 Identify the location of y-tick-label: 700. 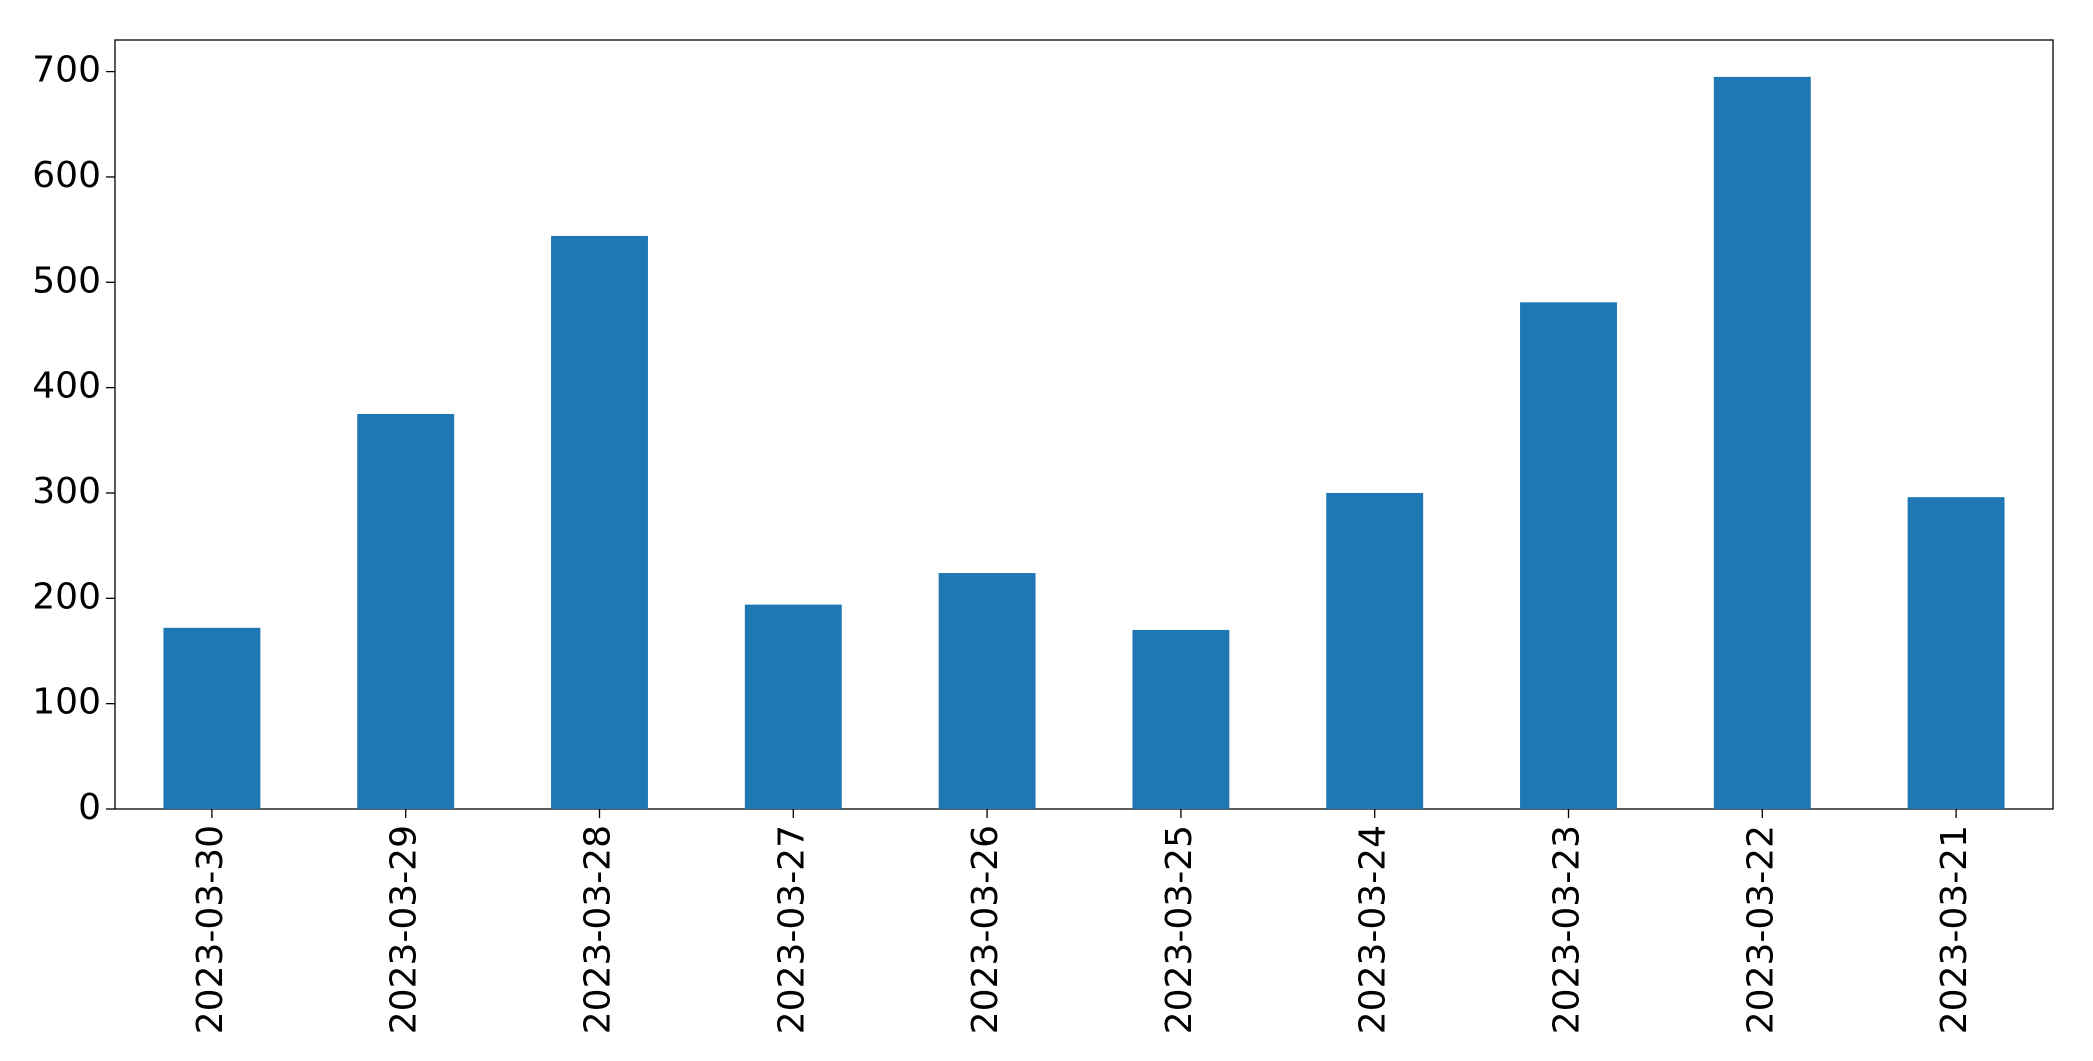
(66, 70).